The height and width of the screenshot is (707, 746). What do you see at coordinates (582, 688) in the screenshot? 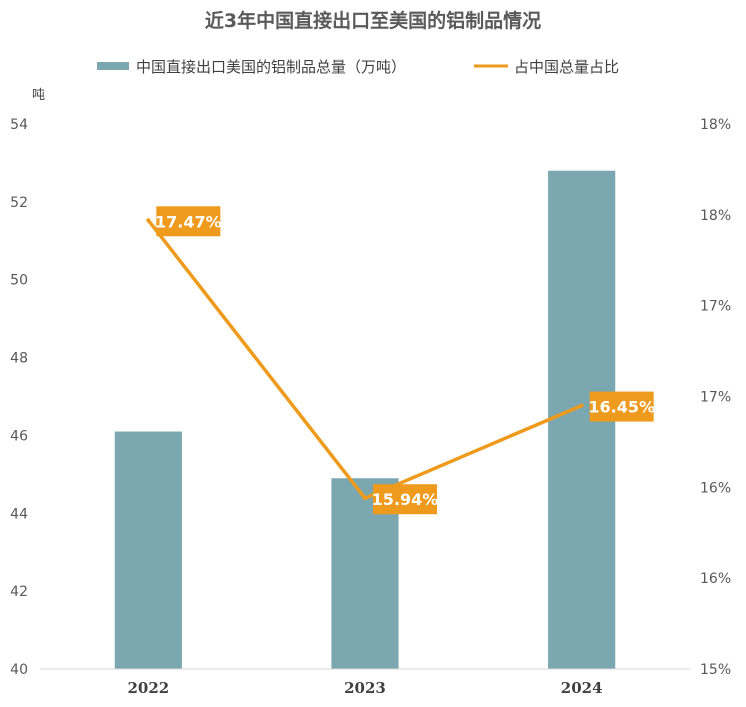
I see `x-tick-label: 2024` at bounding box center [582, 688].